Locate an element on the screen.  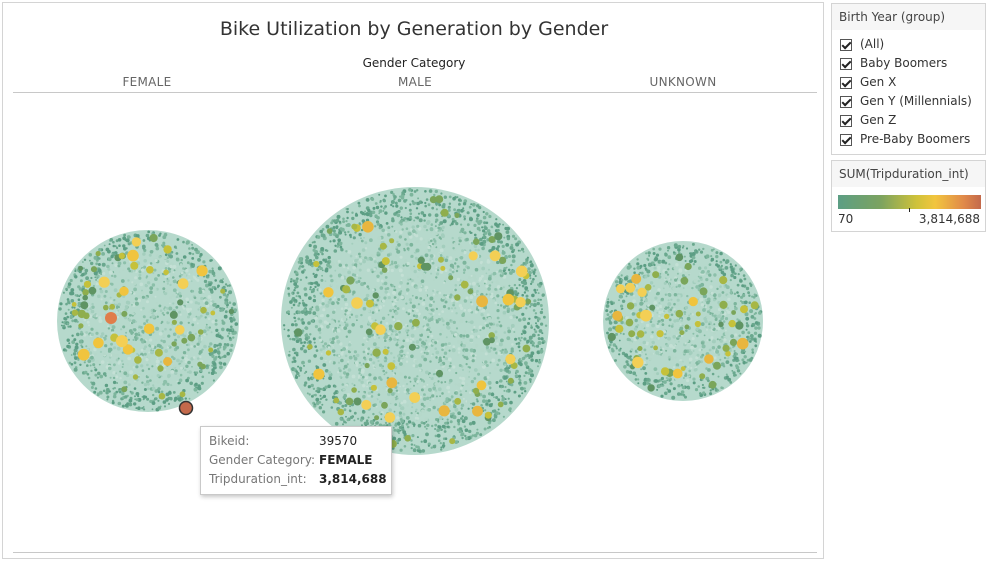
tooltip-row-gender: Gender Category: FEMALE is located at coordinates (296, 462).